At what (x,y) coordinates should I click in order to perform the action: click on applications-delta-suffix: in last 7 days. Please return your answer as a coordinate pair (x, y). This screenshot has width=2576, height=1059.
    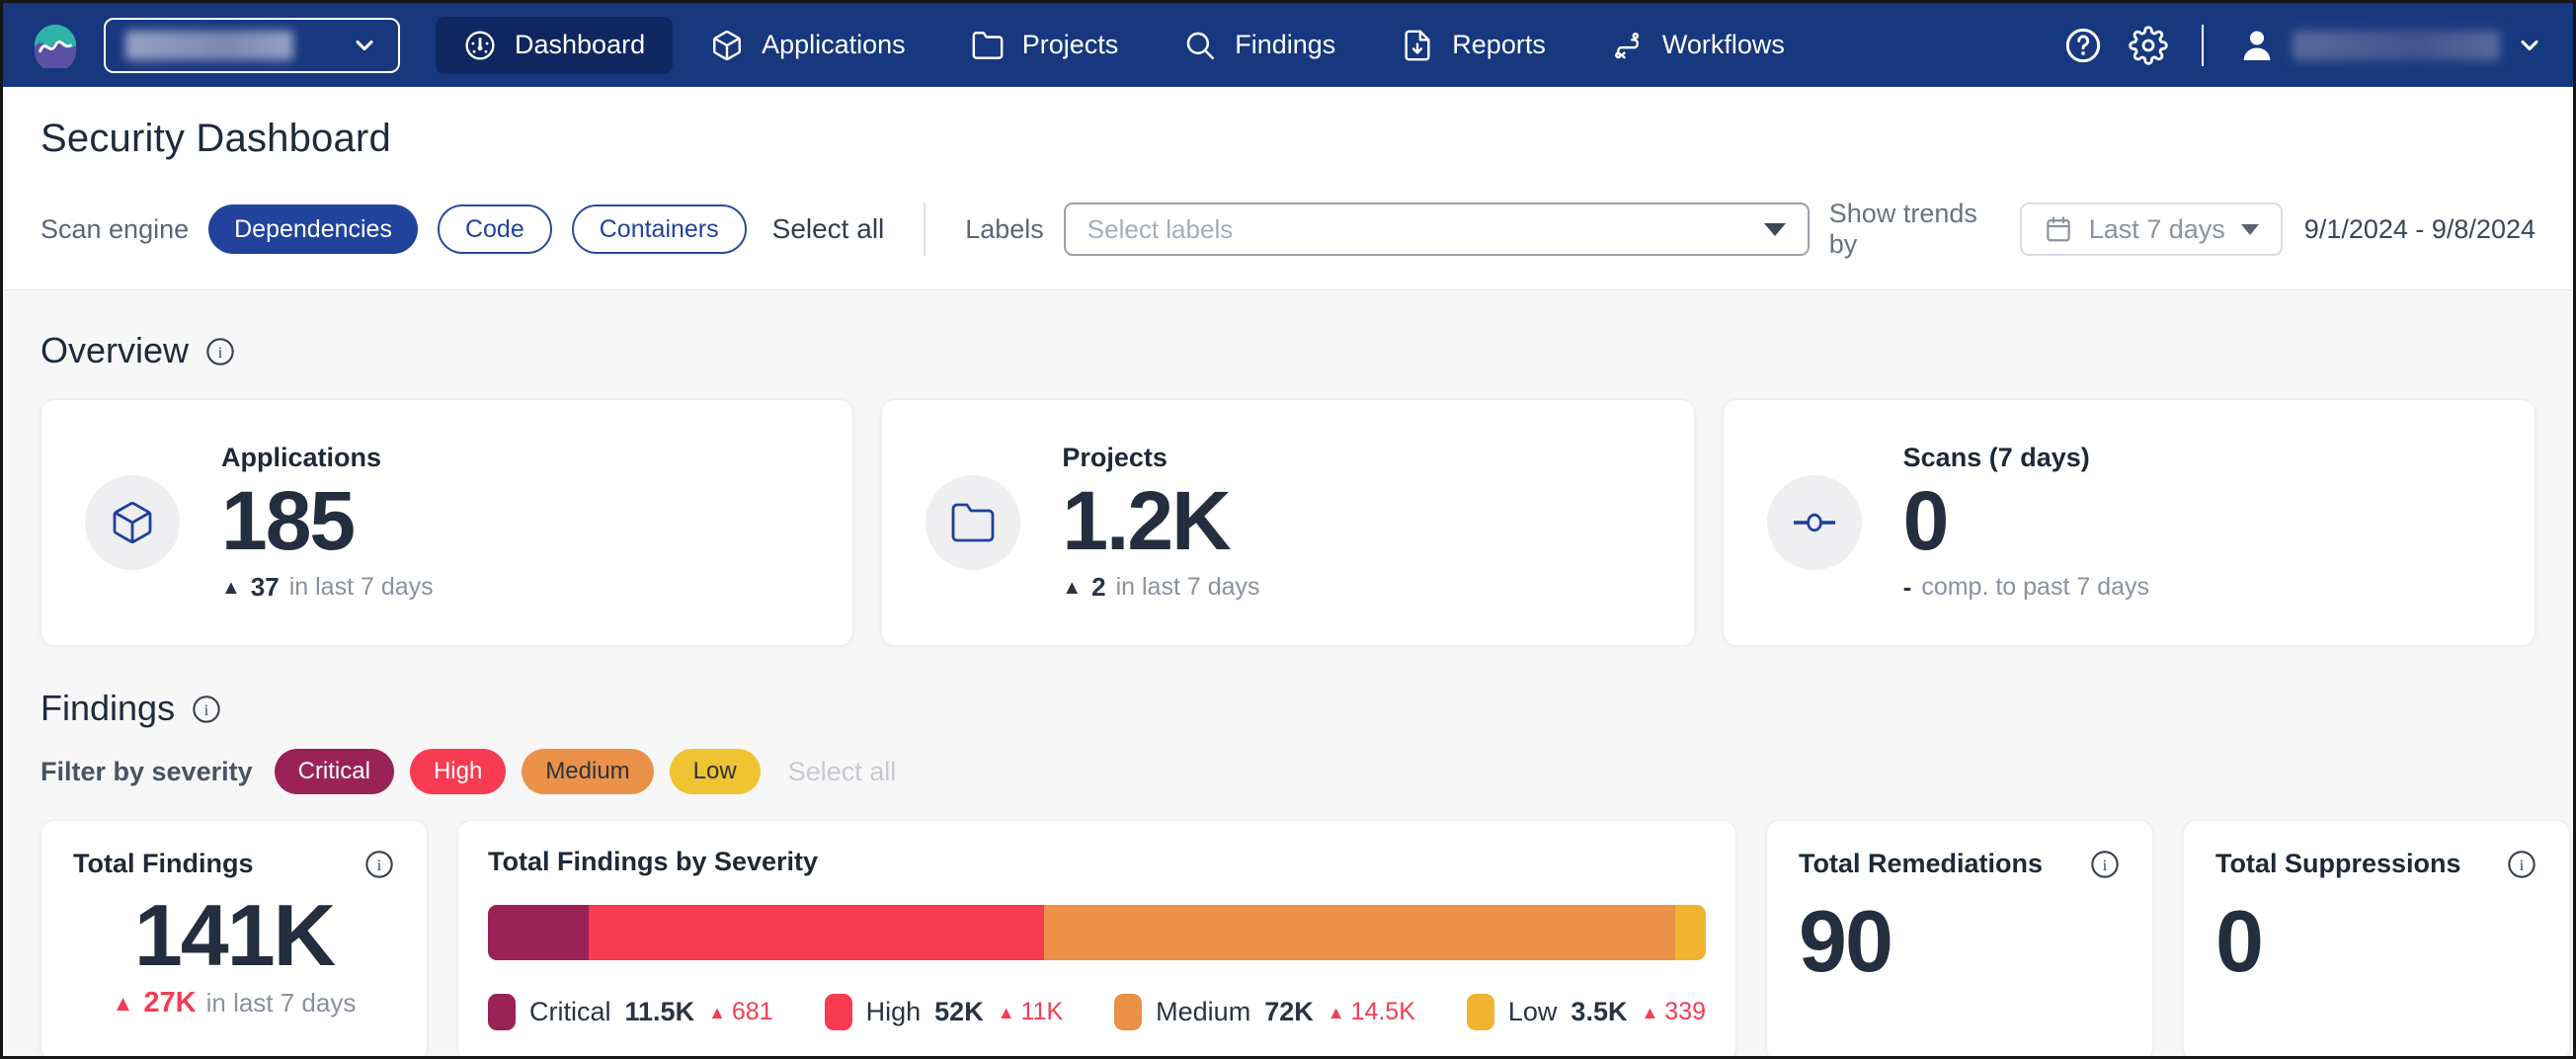
    Looking at the image, I should click on (361, 587).